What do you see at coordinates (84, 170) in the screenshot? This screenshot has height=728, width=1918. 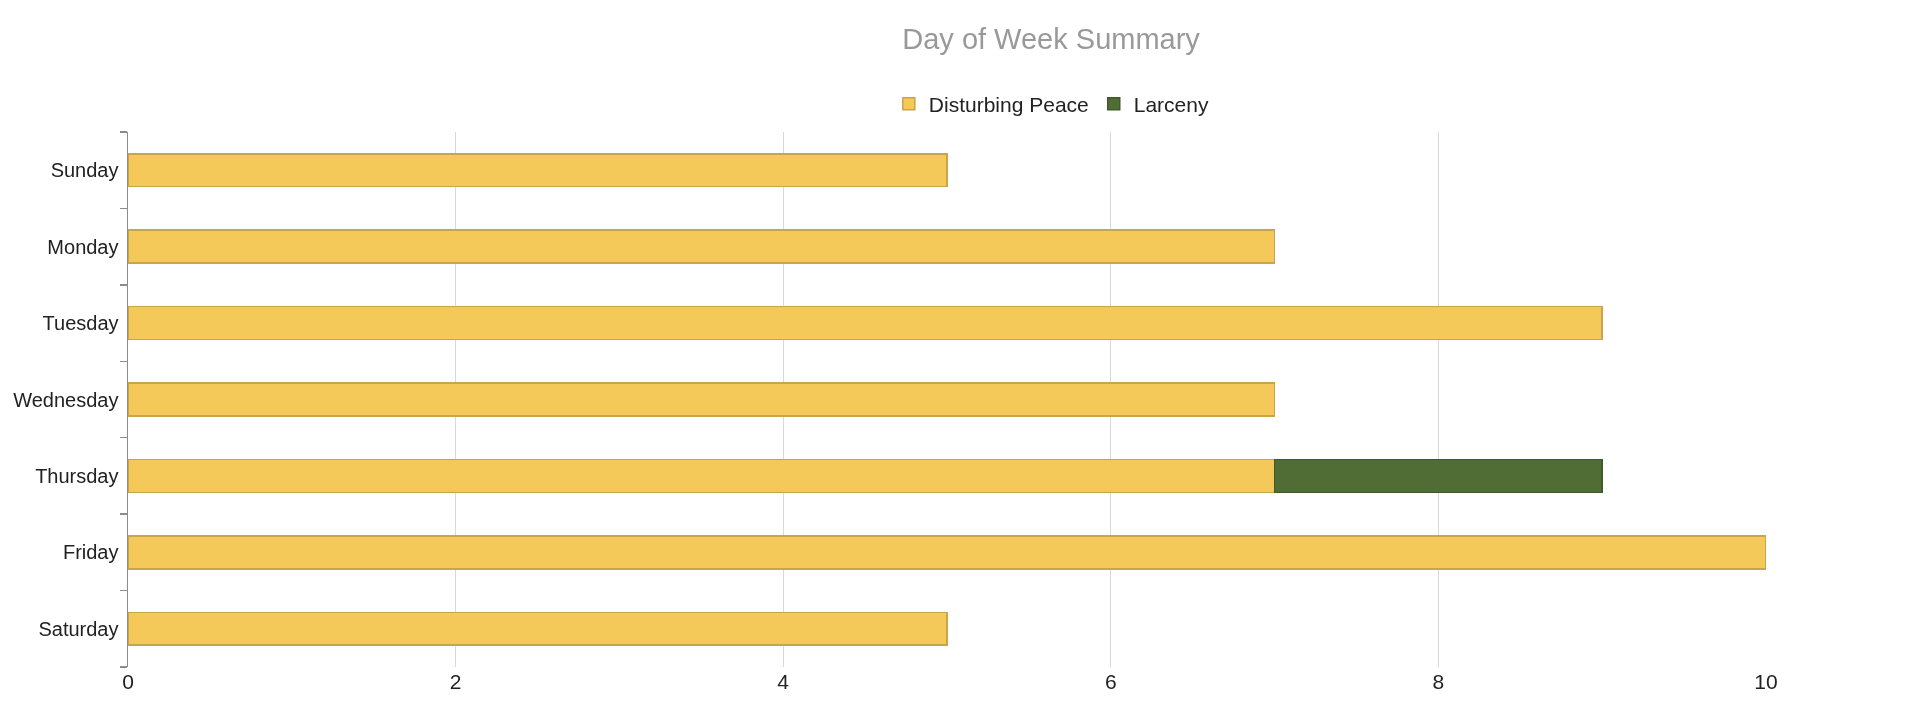 I see `y-tick-label: Sunday` at bounding box center [84, 170].